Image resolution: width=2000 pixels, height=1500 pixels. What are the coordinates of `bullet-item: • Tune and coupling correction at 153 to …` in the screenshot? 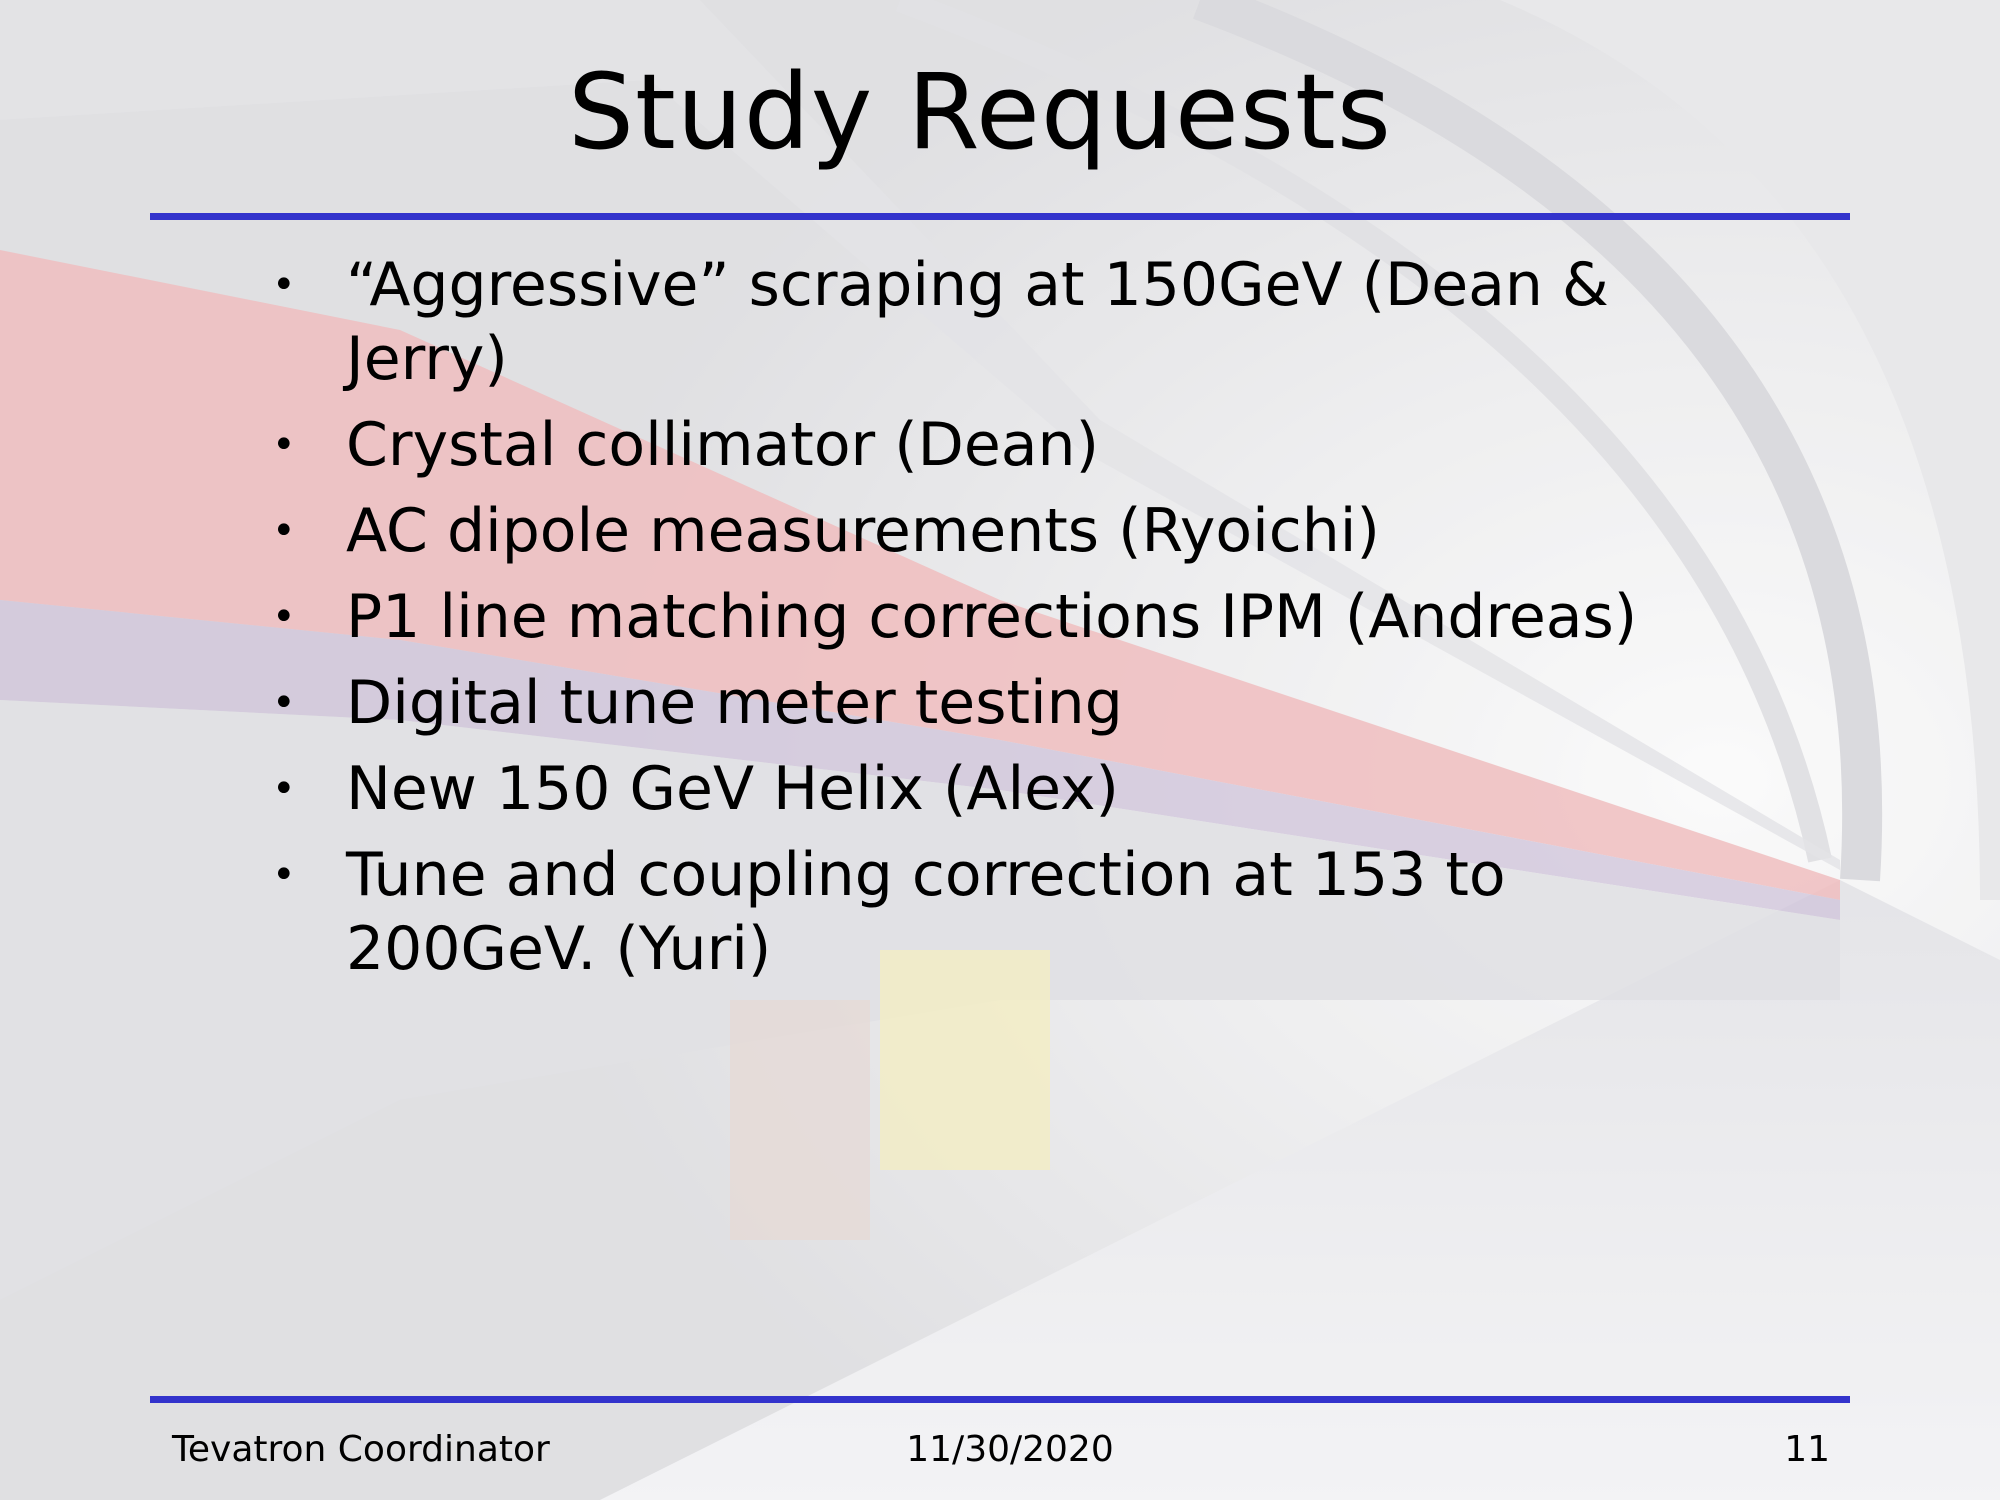 It's located at (1022, 912).